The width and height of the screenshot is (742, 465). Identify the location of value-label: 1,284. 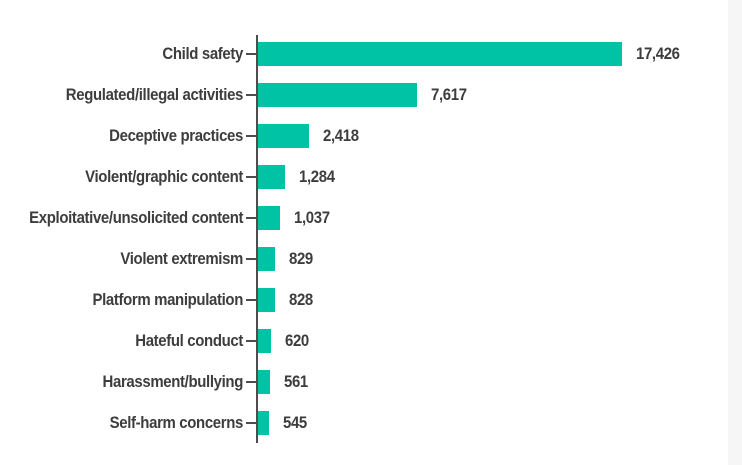
(317, 176).